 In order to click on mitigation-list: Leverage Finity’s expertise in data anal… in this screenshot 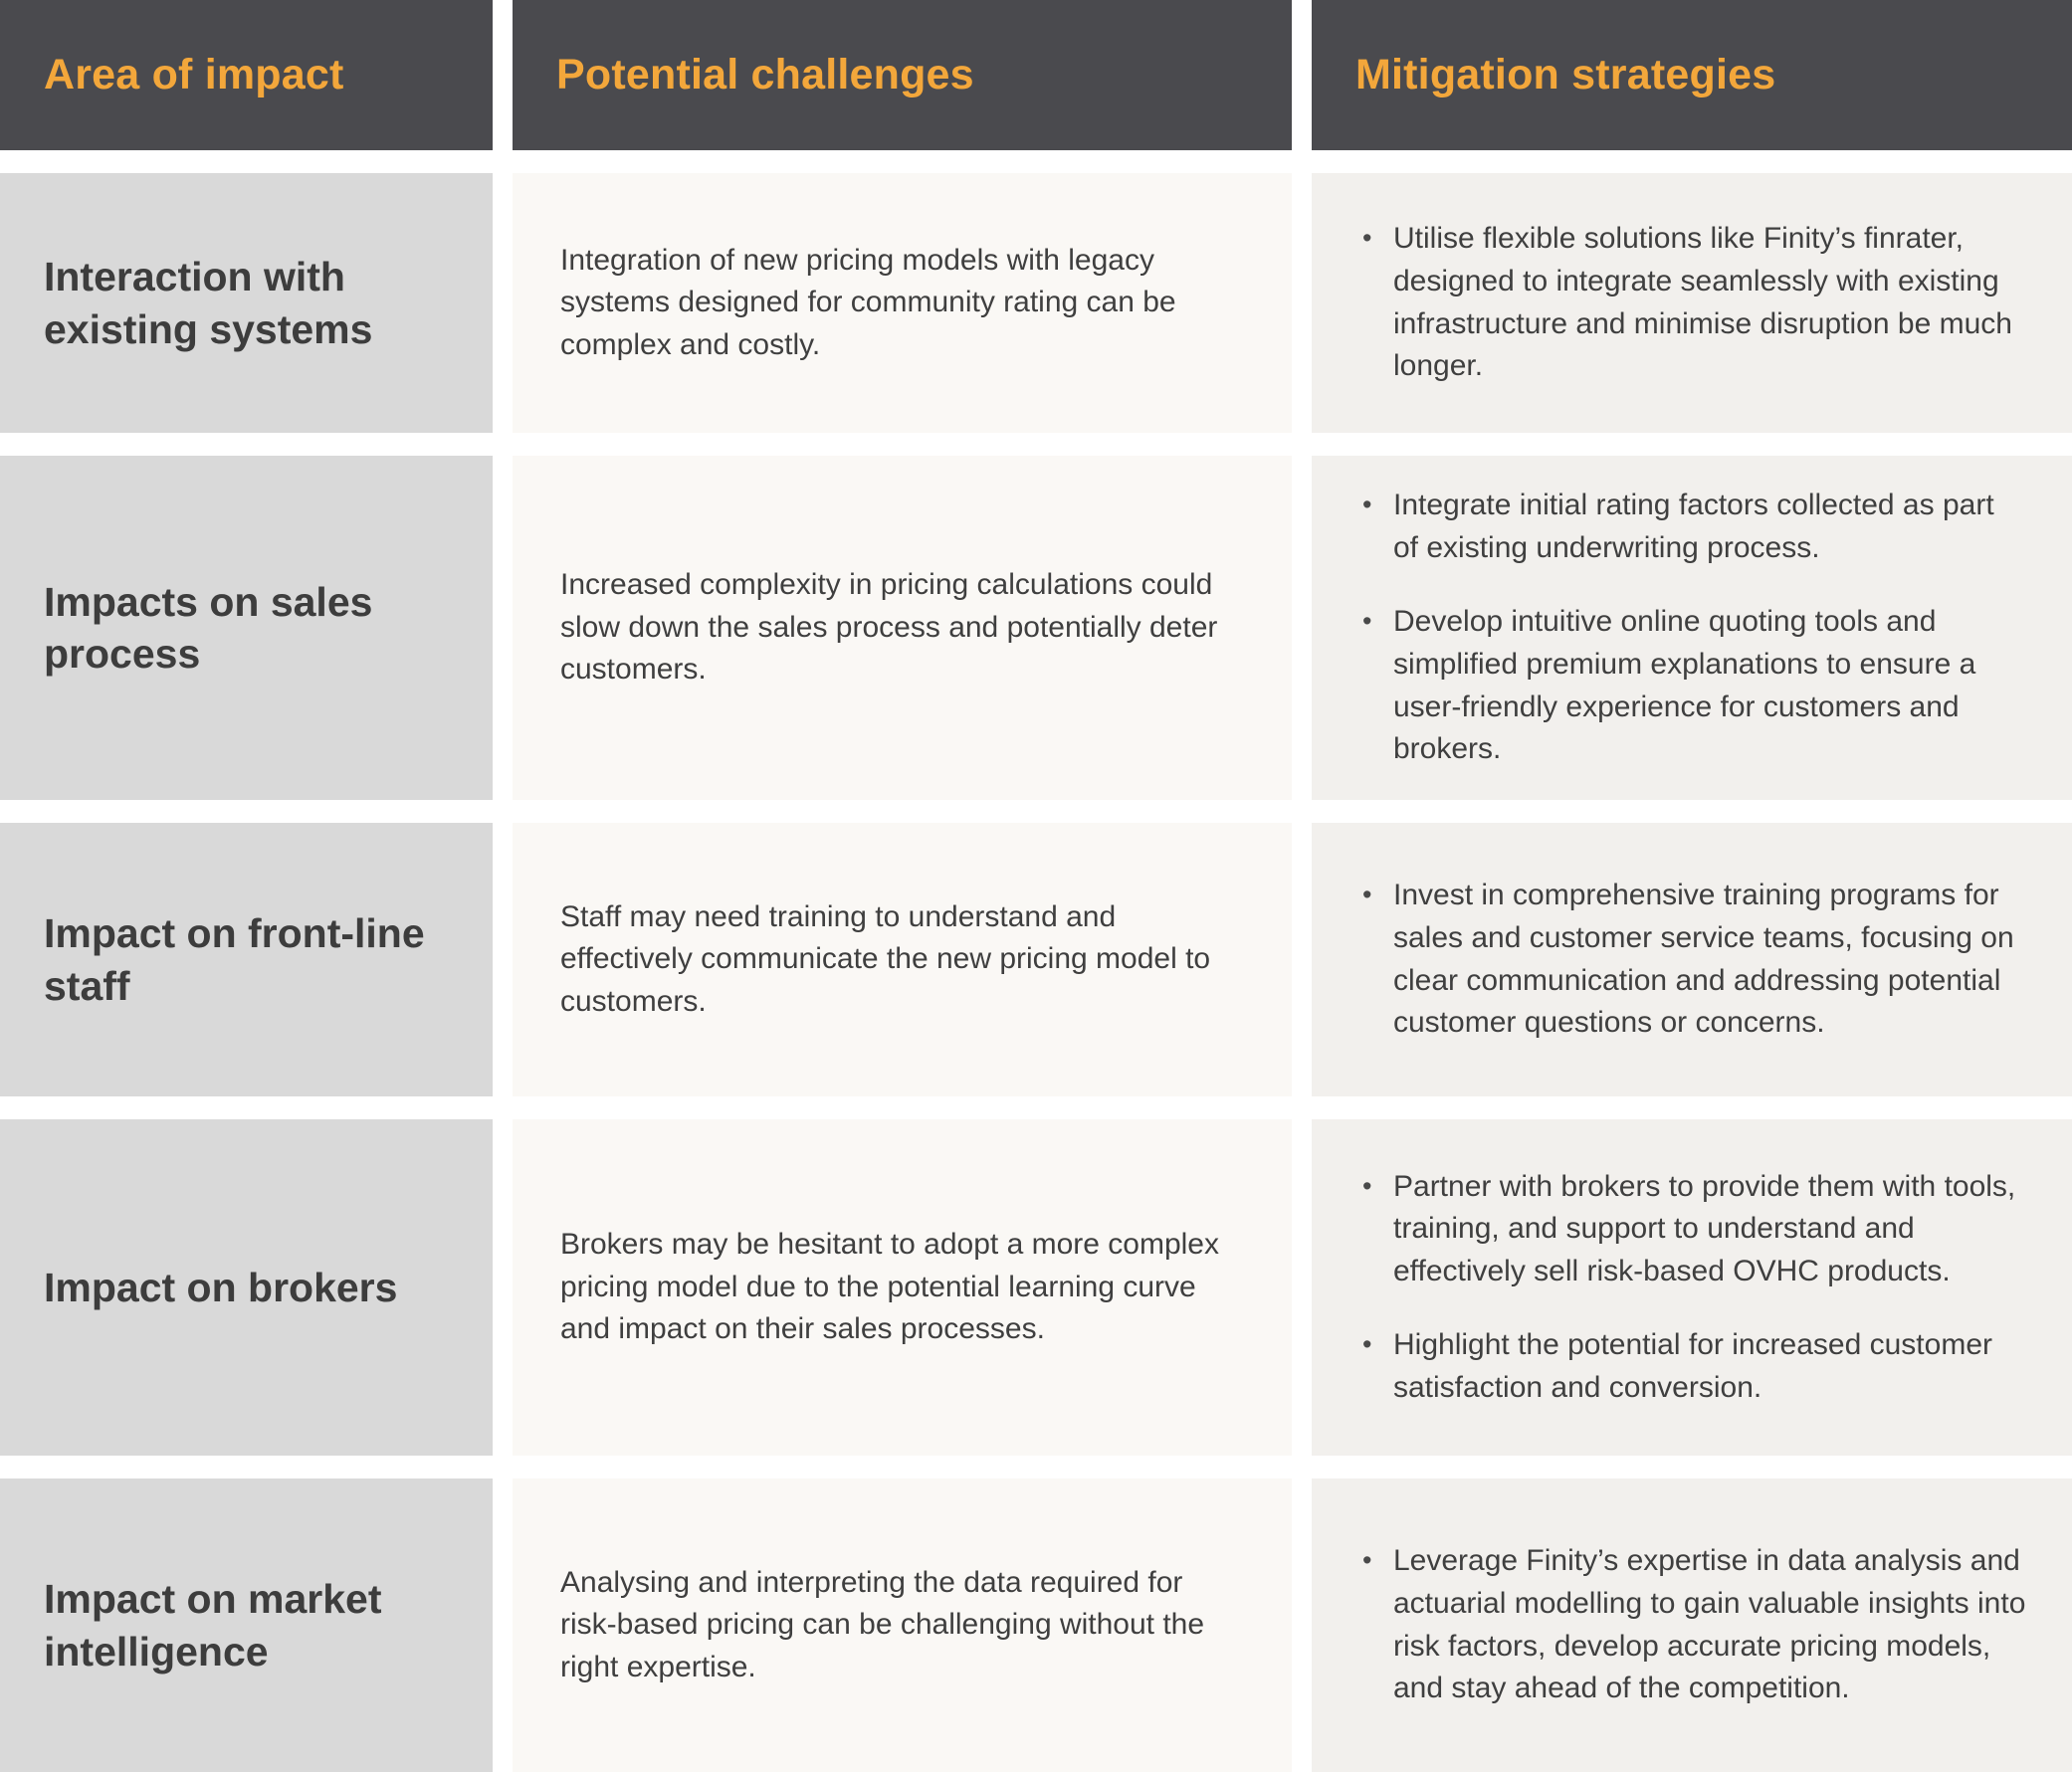, I will do `click(1691, 1624)`.